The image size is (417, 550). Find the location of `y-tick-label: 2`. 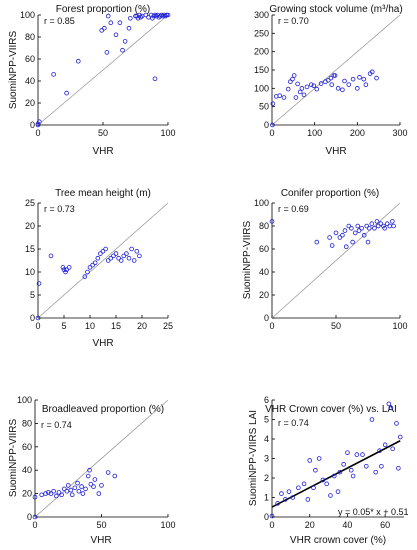

y-tick-label: 2 is located at coordinates (266, 478).